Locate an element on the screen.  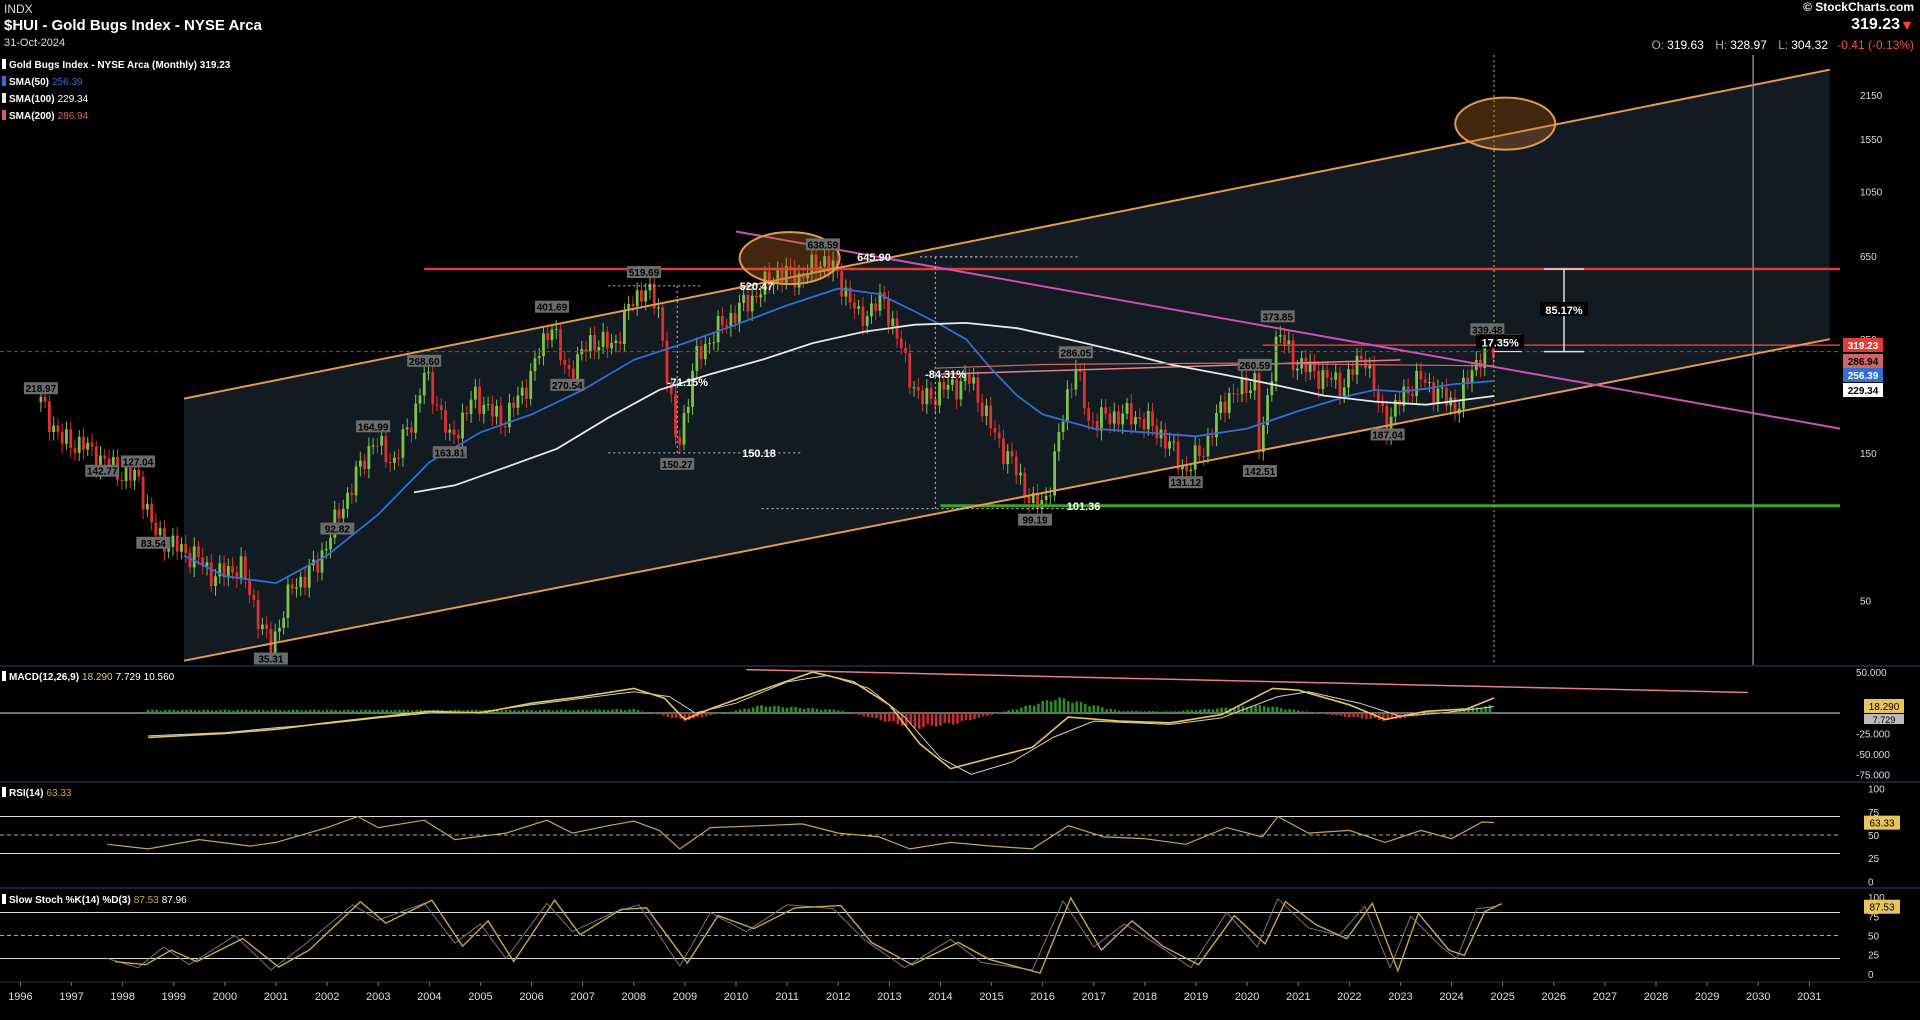
x-tick-label: 2004 is located at coordinates (429, 997).